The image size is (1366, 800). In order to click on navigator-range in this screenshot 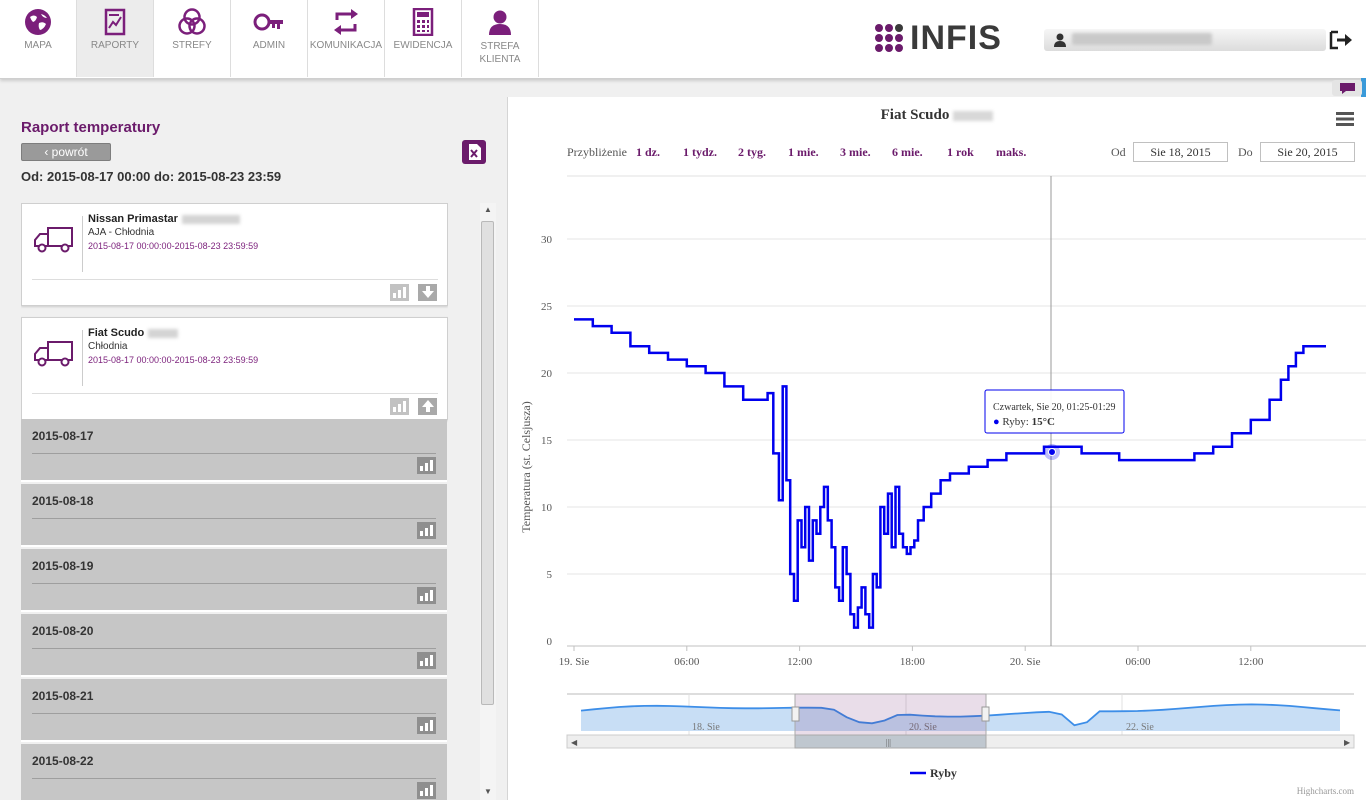, I will do `click(890, 714)`.